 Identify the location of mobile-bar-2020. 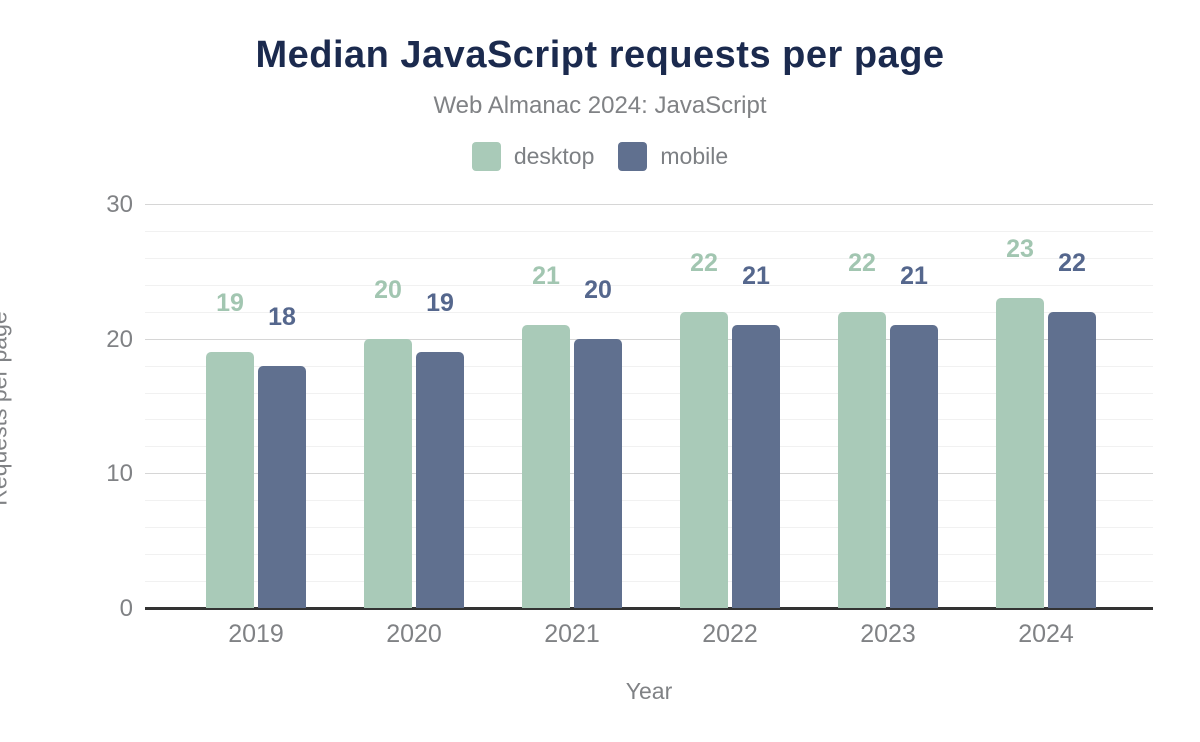
(440, 480).